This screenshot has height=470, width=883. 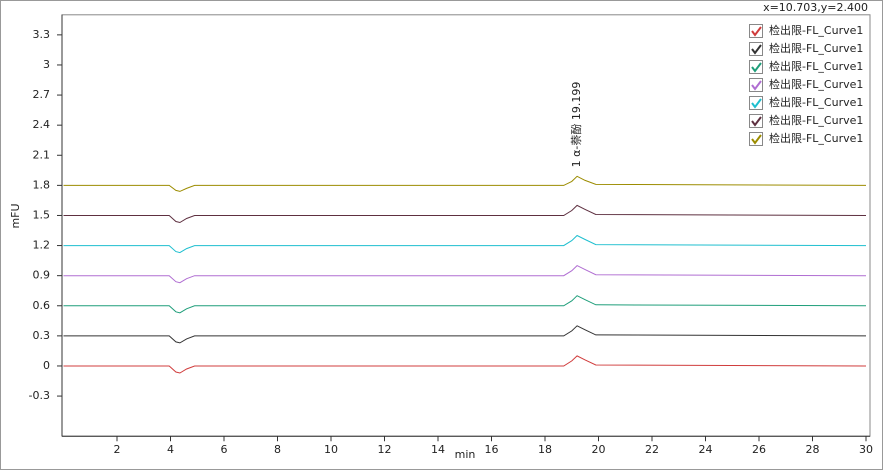 What do you see at coordinates (438, 449) in the screenshot?
I see `x-tick-label: 14` at bounding box center [438, 449].